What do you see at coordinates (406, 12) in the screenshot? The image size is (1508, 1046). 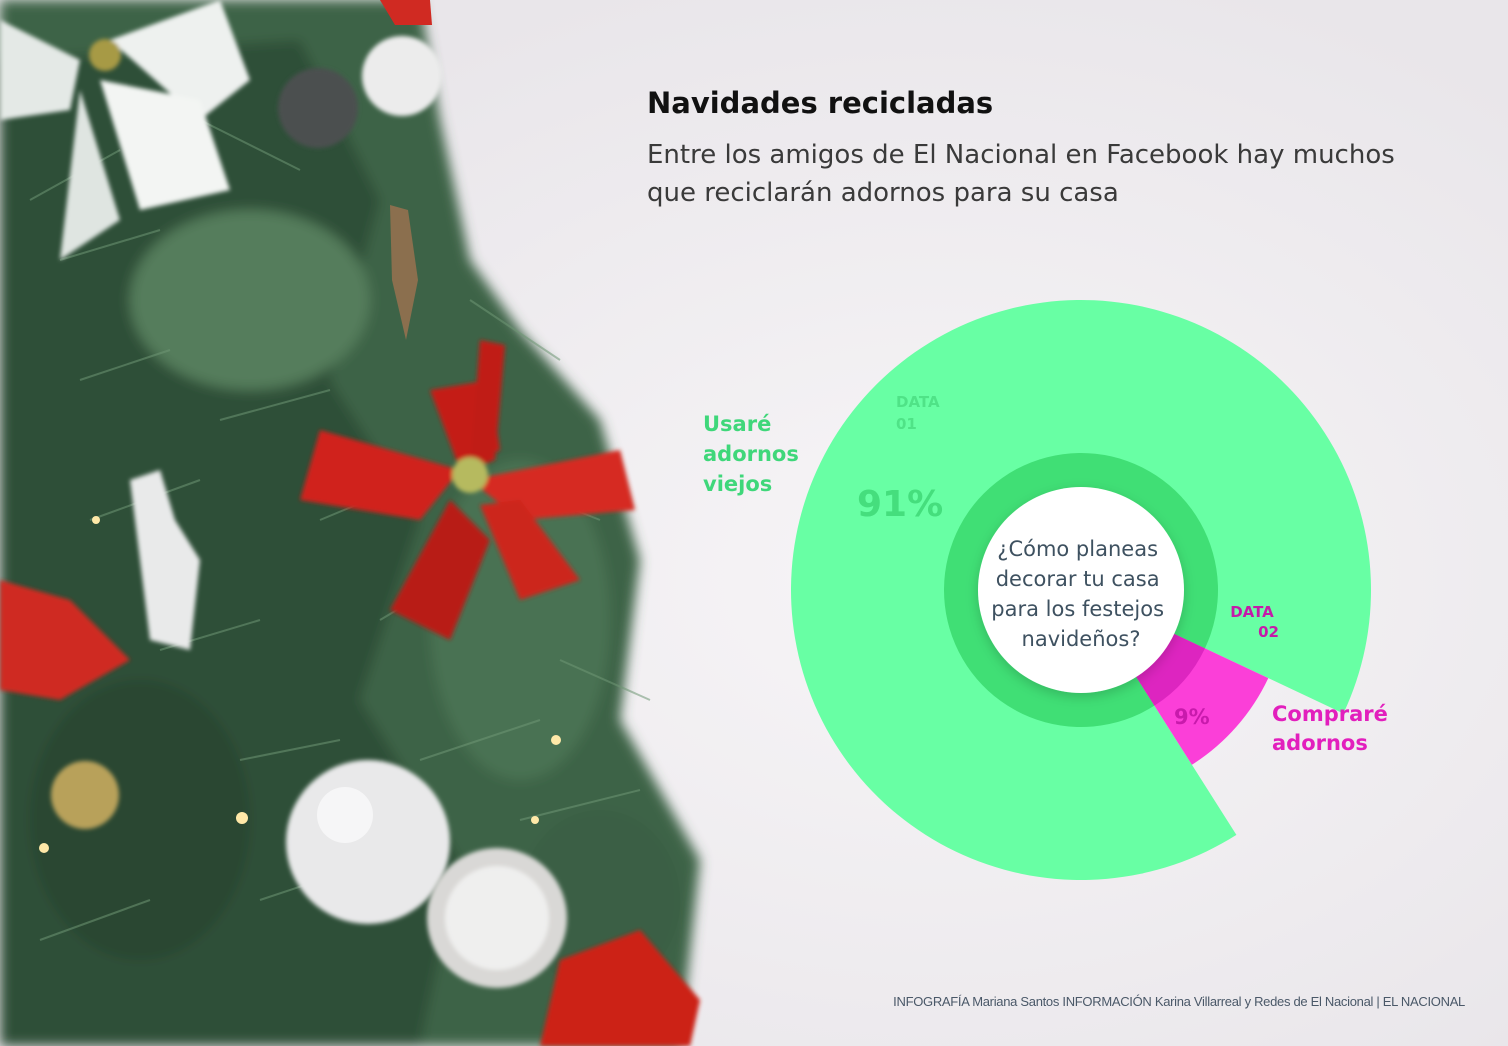 I see `red-poinsettia-top` at bounding box center [406, 12].